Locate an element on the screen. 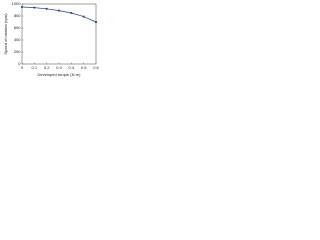  y-tick-label: 1000 is located at coordinates (17, 3).